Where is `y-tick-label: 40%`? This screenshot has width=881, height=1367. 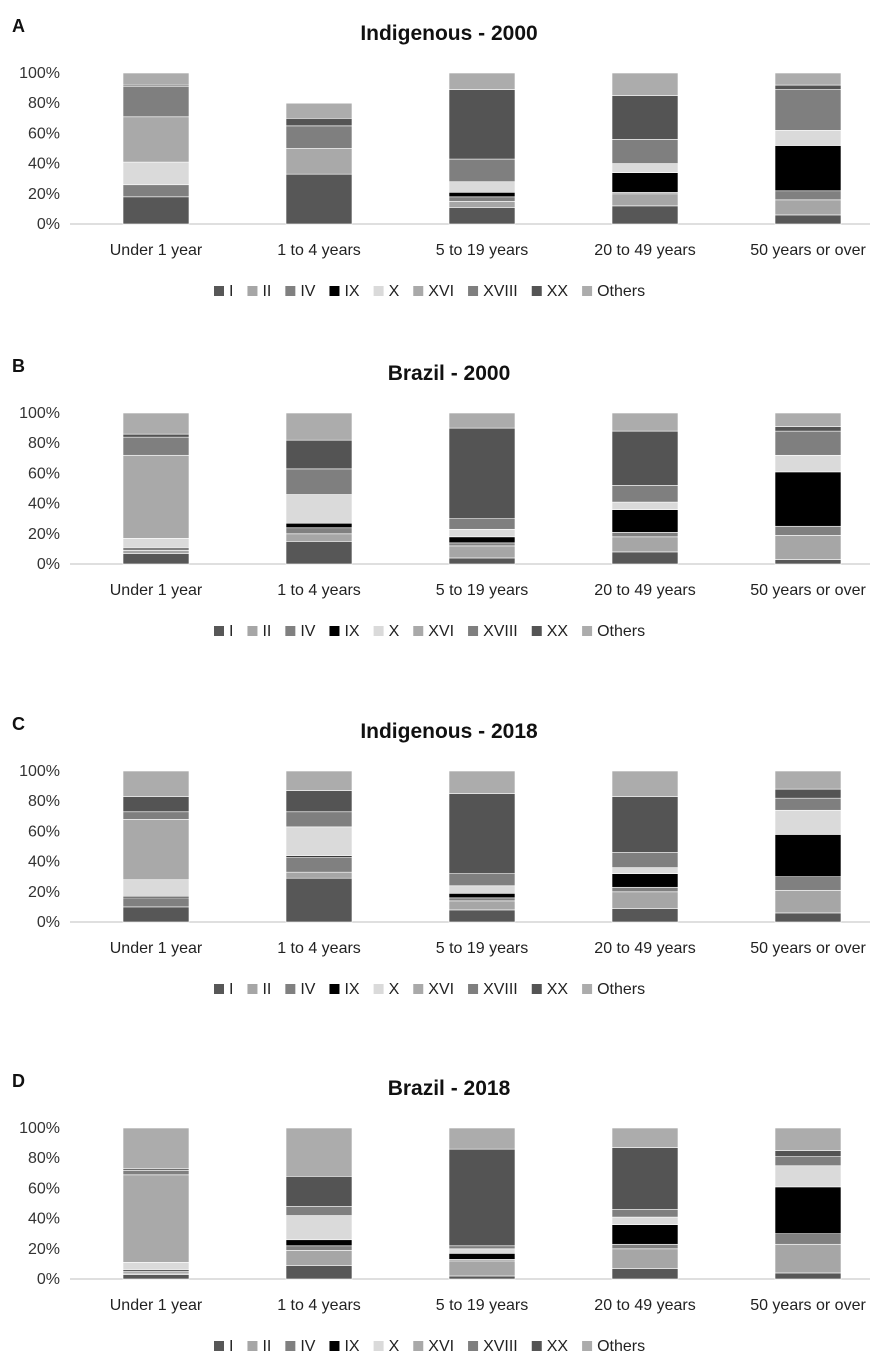 y-tick-label: 40% is located at coordinates (44, 862).